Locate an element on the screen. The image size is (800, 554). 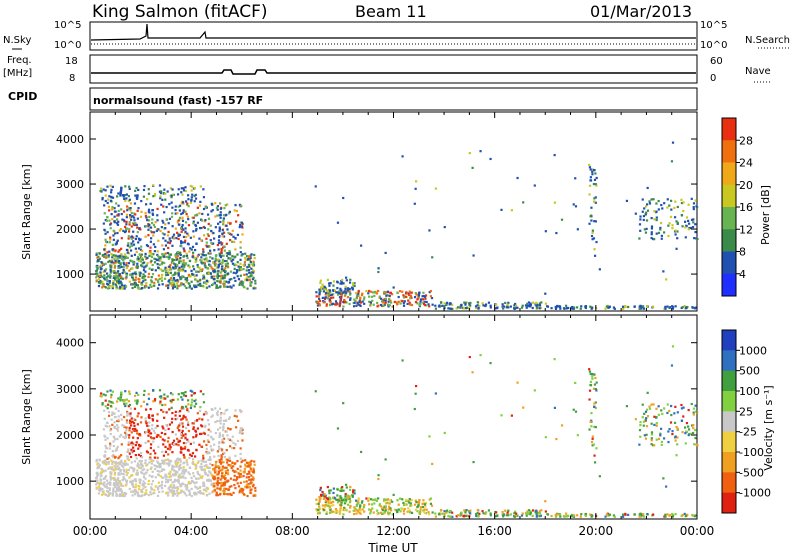
freq-unit-label: [MHz] is located at coordinates (17, 73).